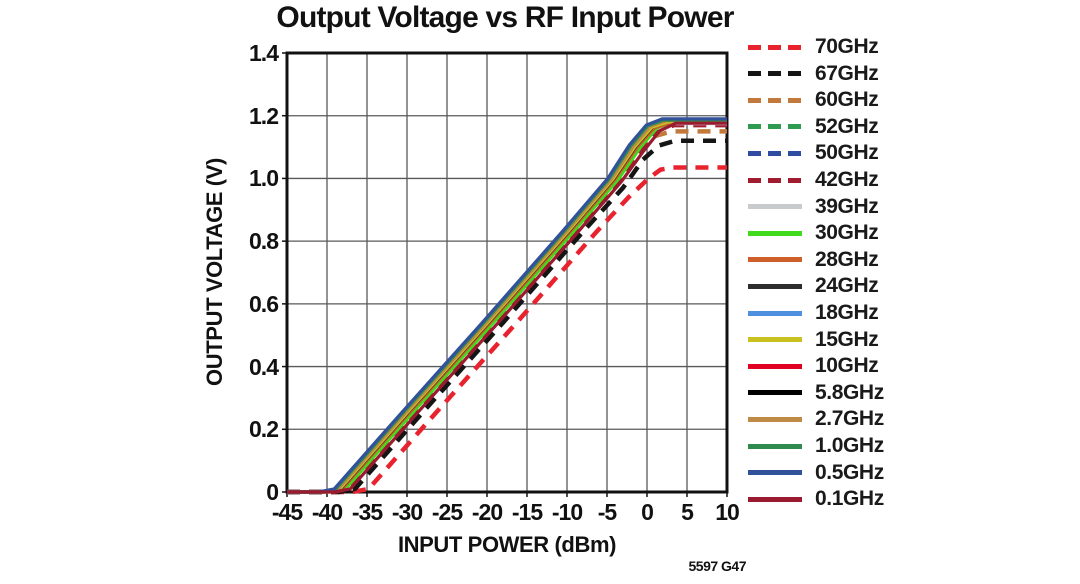 The image size is (1080, 584). What do you see at coordinates (264, 366) in the screenshot?
I see `y-tick-label: 0.4` at bounding box center [264, 366].